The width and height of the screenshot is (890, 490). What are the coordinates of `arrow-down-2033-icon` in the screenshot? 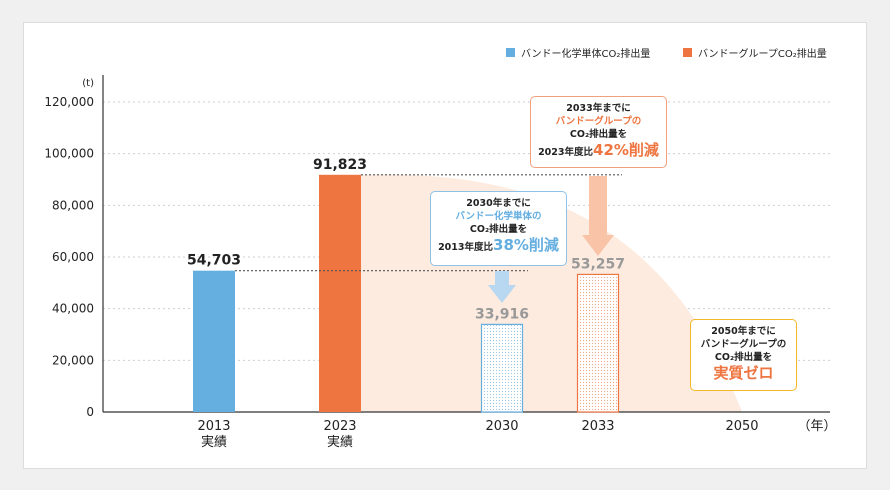 It's located at (598, 216).